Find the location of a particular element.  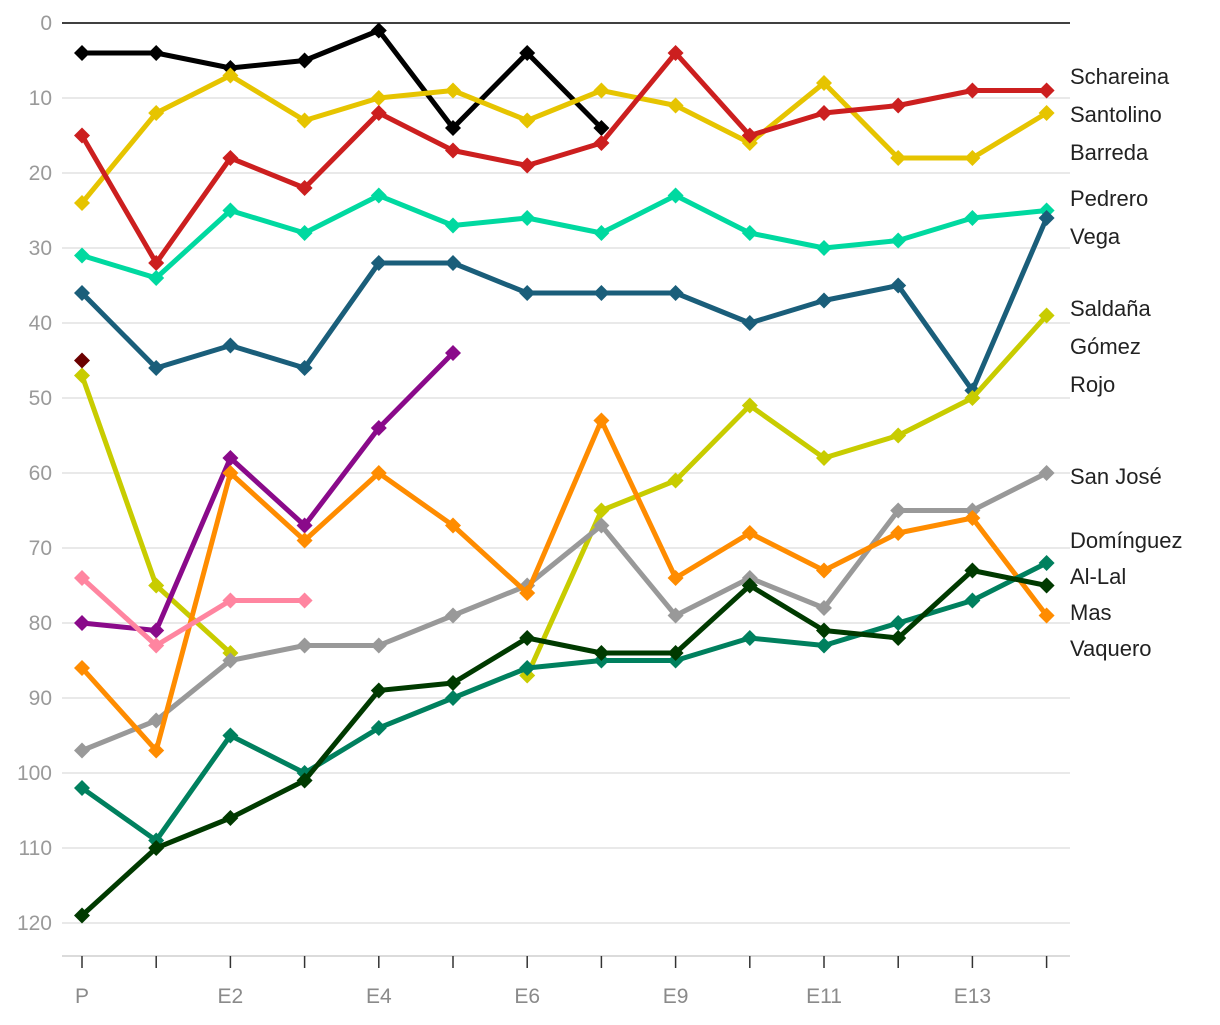

y-tick-label: 80 is located at coordinates (40, 623).